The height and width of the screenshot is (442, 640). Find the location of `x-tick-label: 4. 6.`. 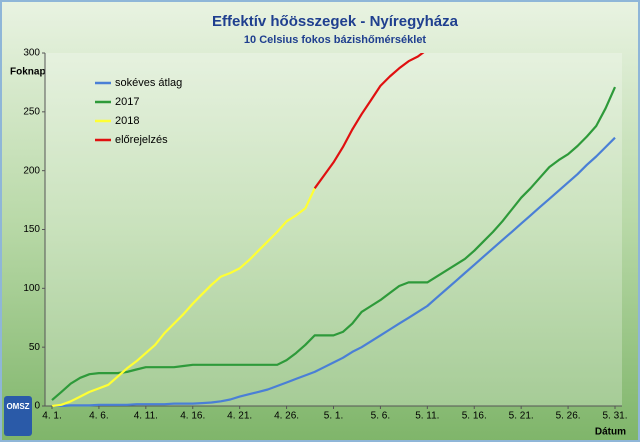

x-tick-label: 4. 6. is located at coordinates (98, 416).